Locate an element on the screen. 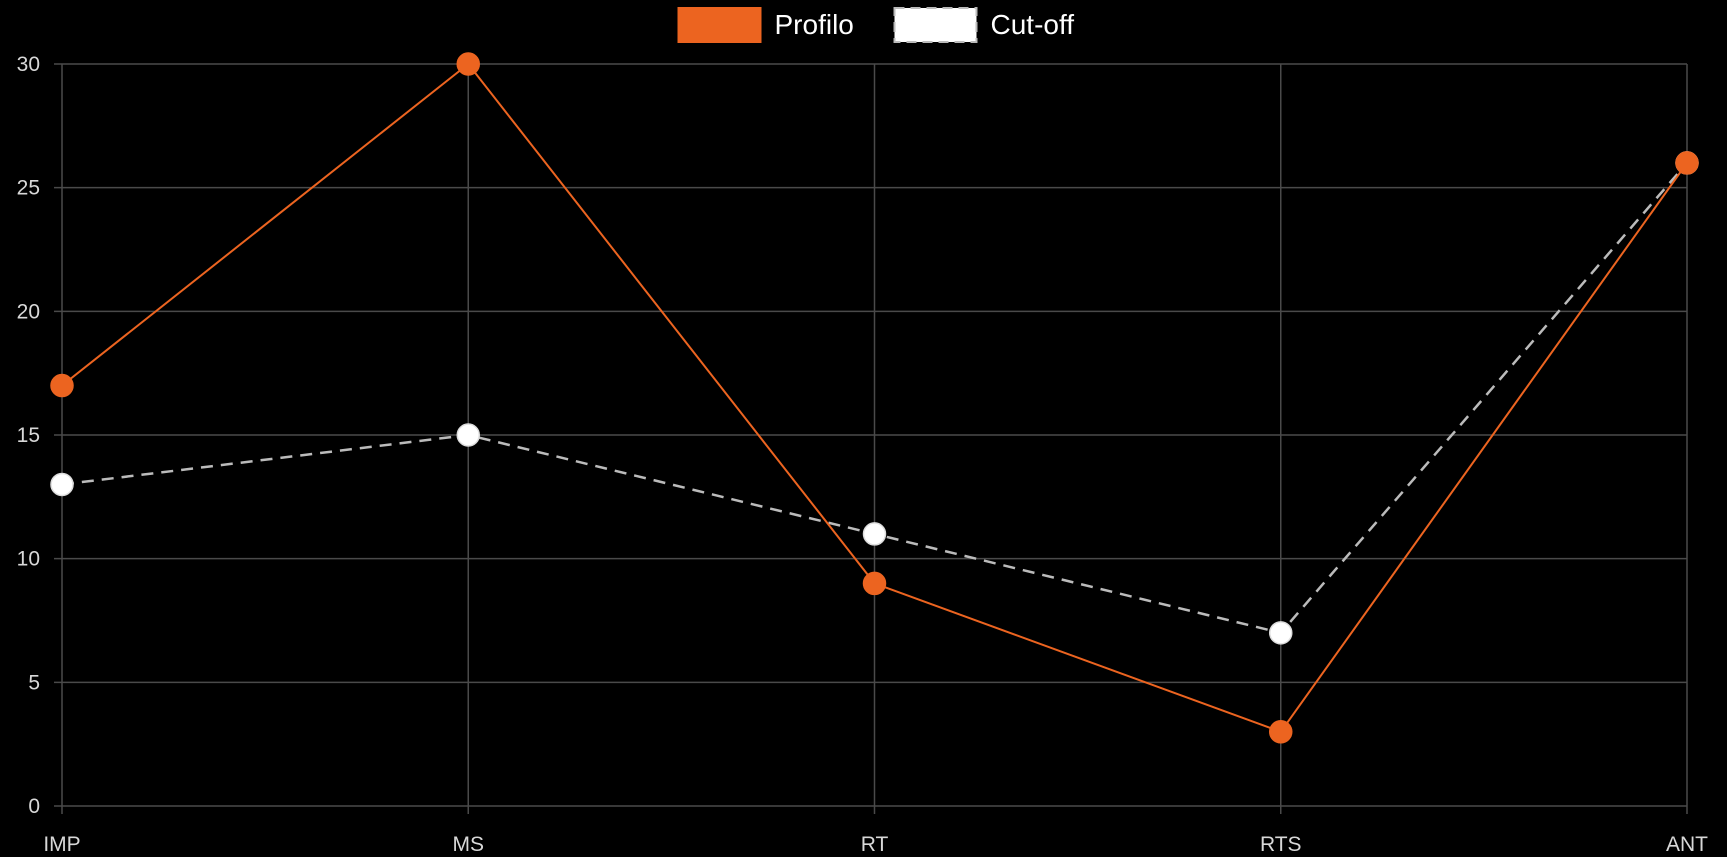  y-tick-label: 30 is located at coordinates (28, 64).